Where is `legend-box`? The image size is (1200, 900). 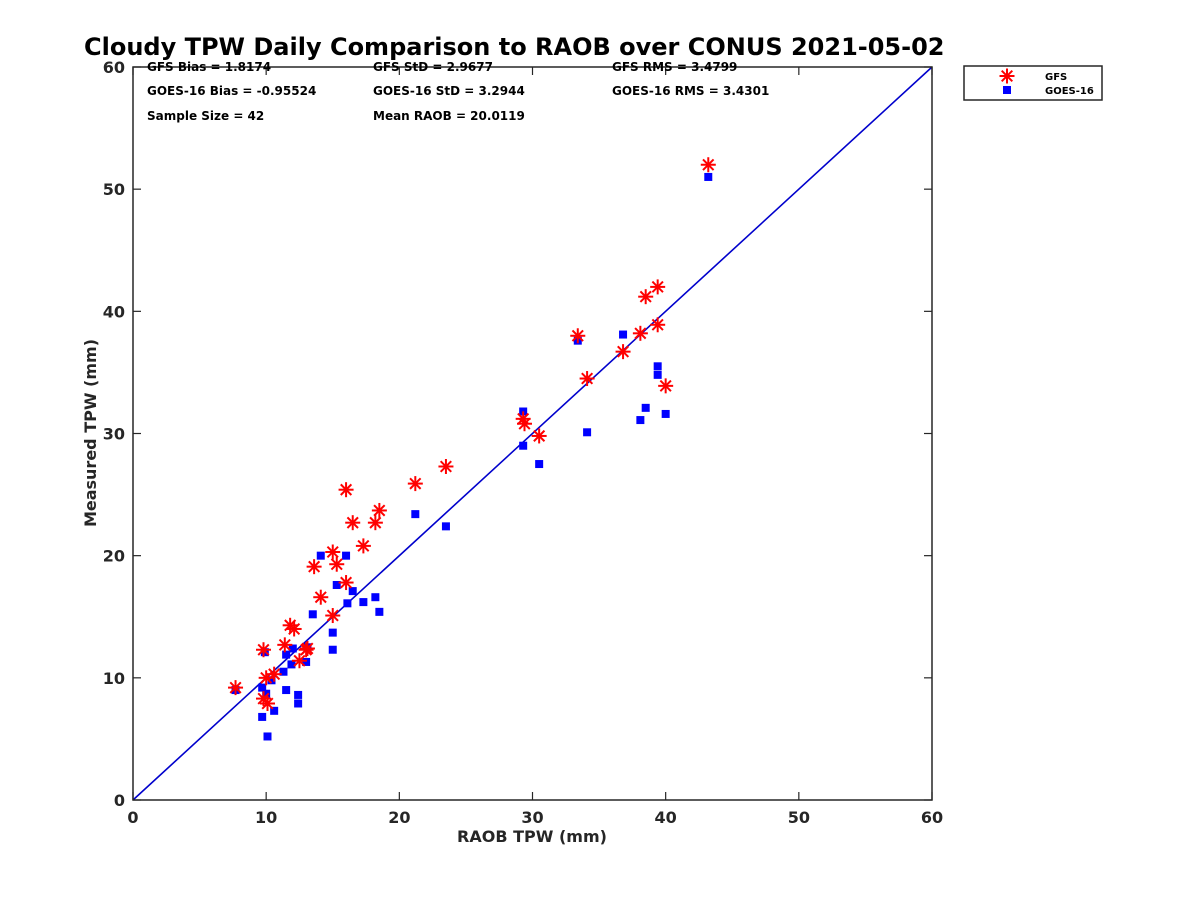
legend-box is located at coordinates (1033, 83).